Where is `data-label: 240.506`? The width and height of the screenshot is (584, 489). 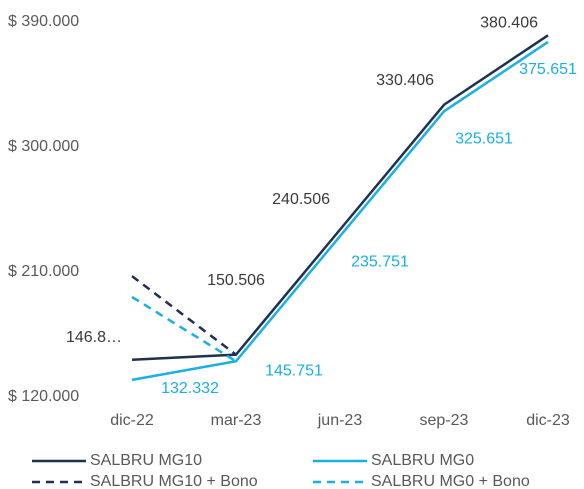
data-label: 240.506 is located at coordinates (301, 199).